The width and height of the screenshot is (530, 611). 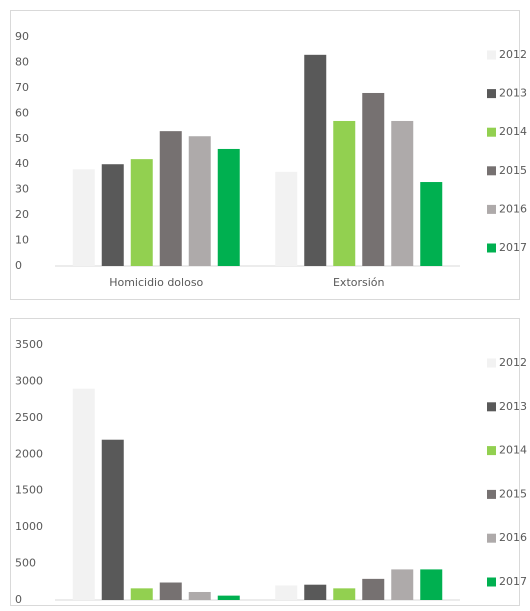 I want to click on y-tick-label: 2000, so click(x=29, y=453).